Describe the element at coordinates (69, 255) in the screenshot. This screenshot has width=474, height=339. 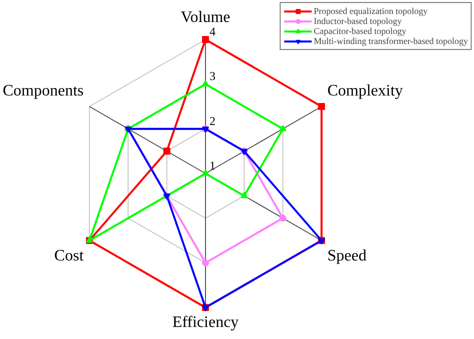
I see `spoke-label: Cost` at that location.